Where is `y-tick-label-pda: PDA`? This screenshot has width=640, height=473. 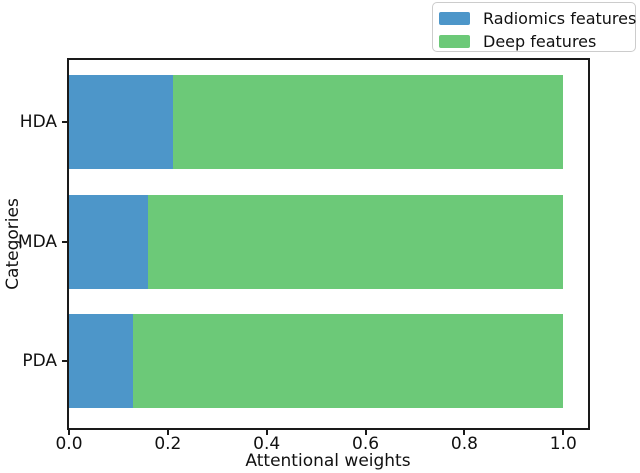
y-tick-label-pda: PDA is located at coordinates (39, 361).